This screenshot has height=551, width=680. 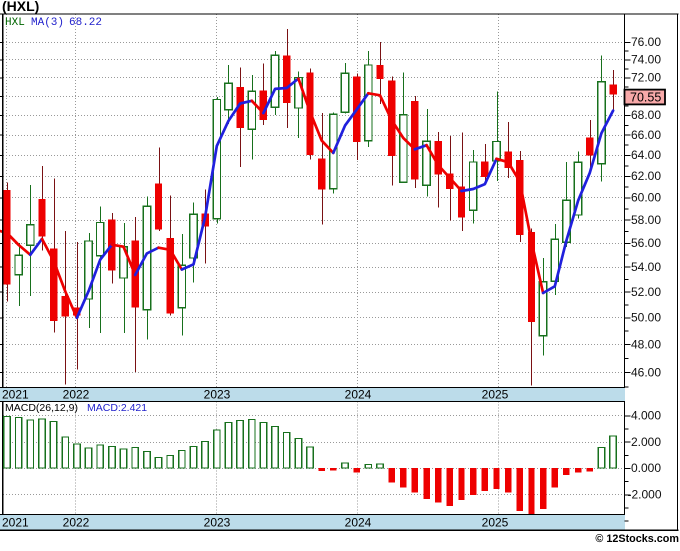 I want to click on svg-text: © 12Stocks.com, so click(x=637, y=539).